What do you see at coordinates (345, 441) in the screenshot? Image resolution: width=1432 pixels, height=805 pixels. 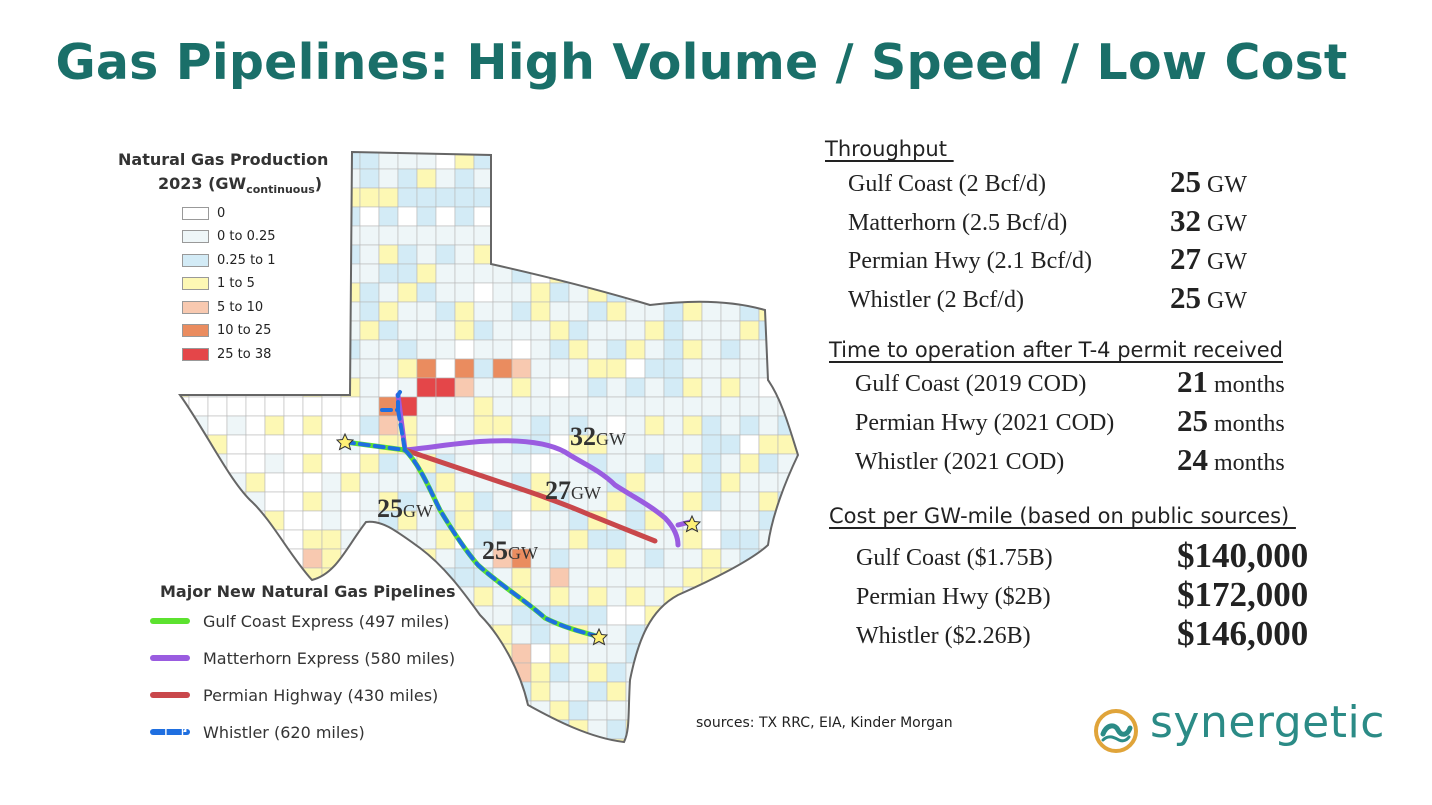 I see `waha-hub-star-icon` at bounding box center [345, 441].